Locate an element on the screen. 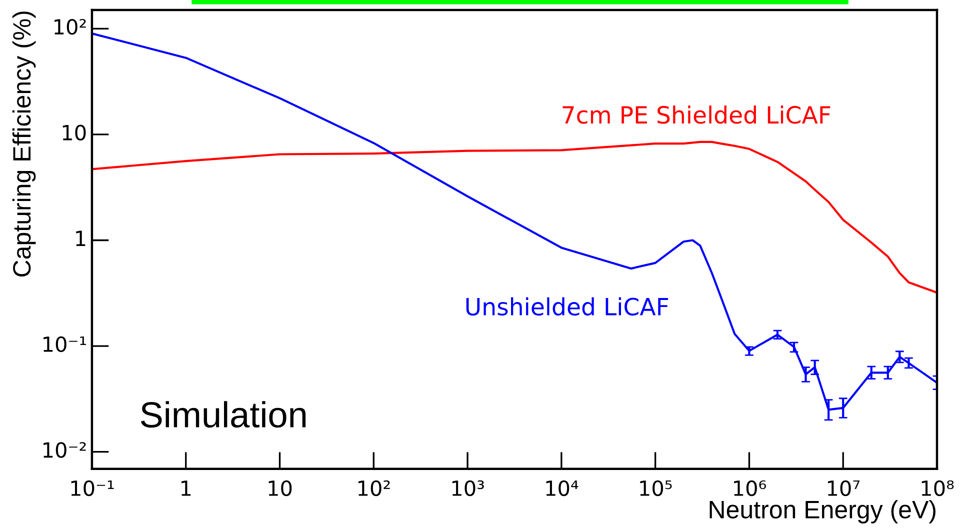  y-tick-label: 10⁻² is located at coordinates (65, 450).